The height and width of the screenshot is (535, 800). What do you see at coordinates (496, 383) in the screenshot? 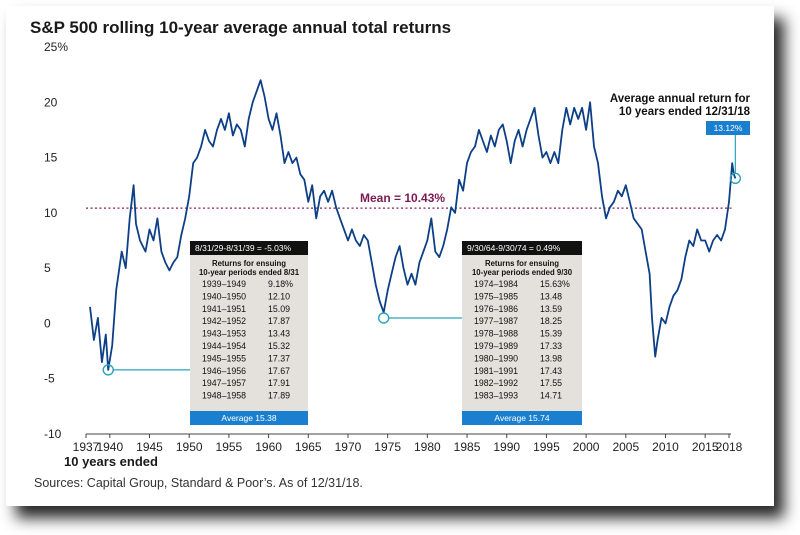
I see `table-period: 1982–1992` at bounding box center [496, 383].